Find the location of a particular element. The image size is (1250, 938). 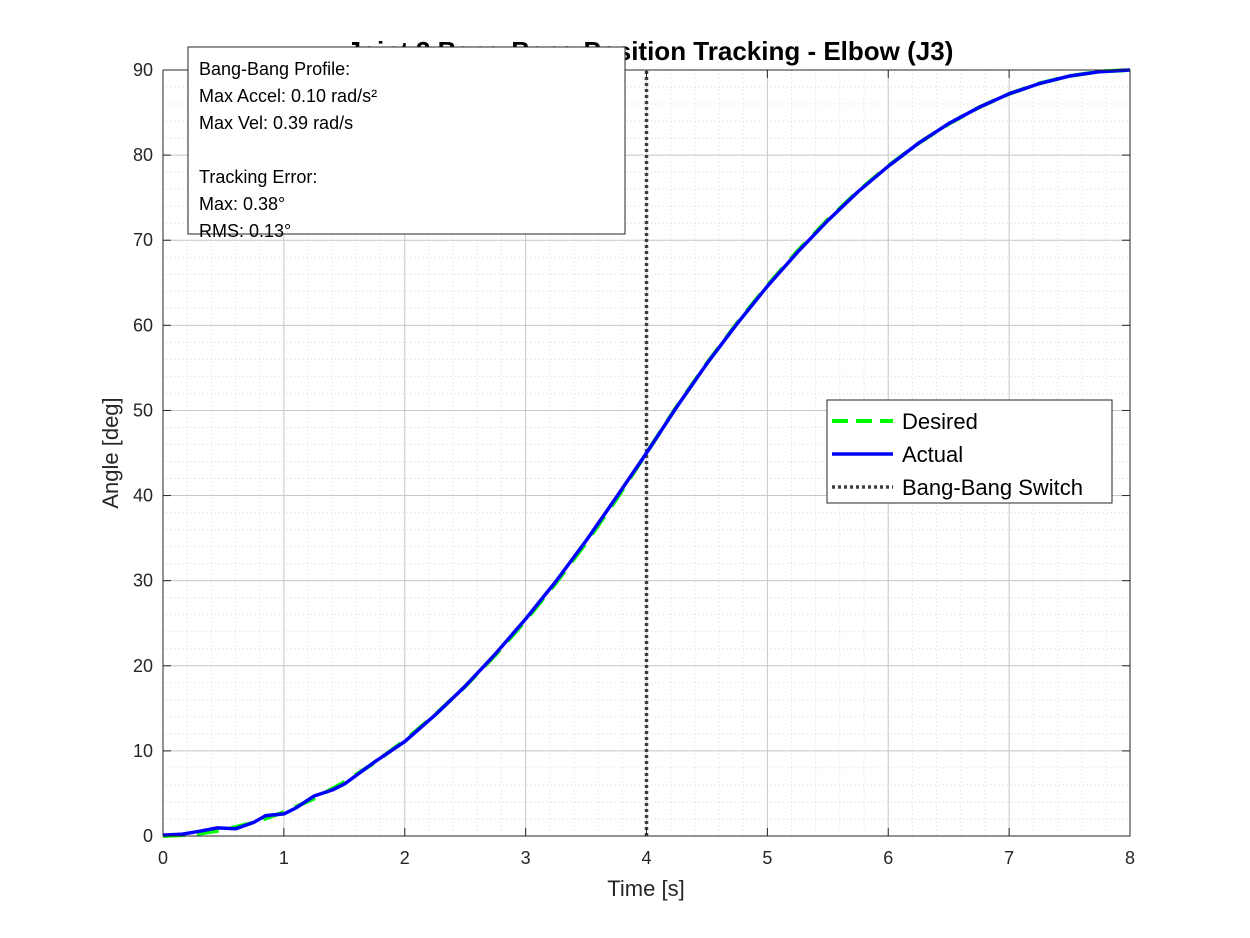

x-tick-label: 5 is located at coordinates (767, 858).